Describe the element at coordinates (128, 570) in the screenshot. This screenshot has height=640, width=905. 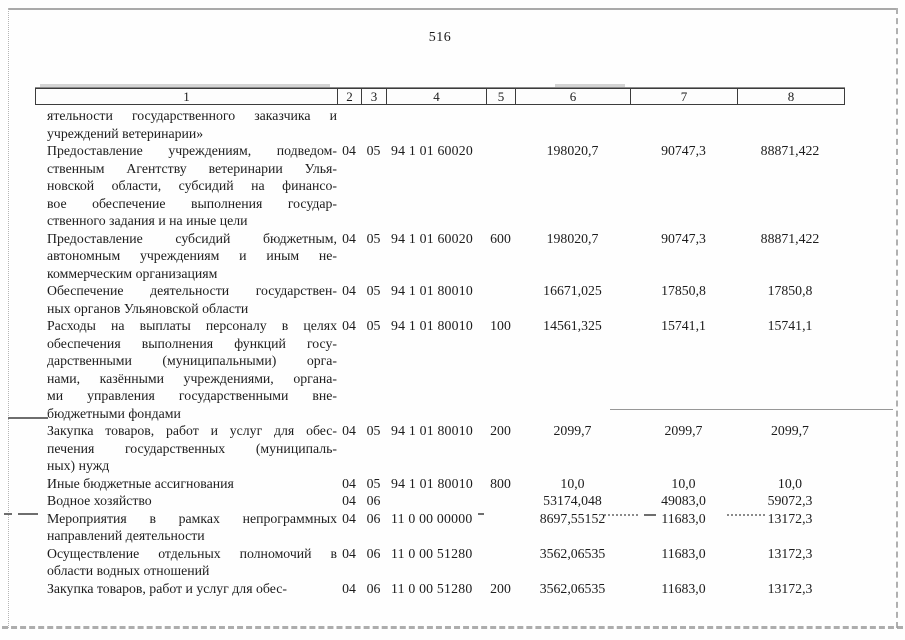
I see `row-name-line: области водных отношений` at that location.